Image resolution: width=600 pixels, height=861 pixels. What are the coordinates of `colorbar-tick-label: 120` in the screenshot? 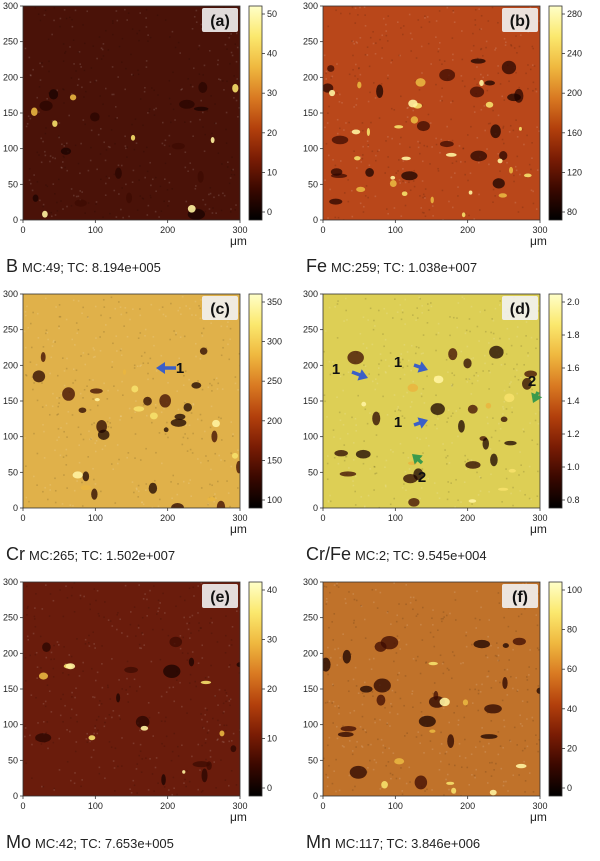 It's located at (574, 172).